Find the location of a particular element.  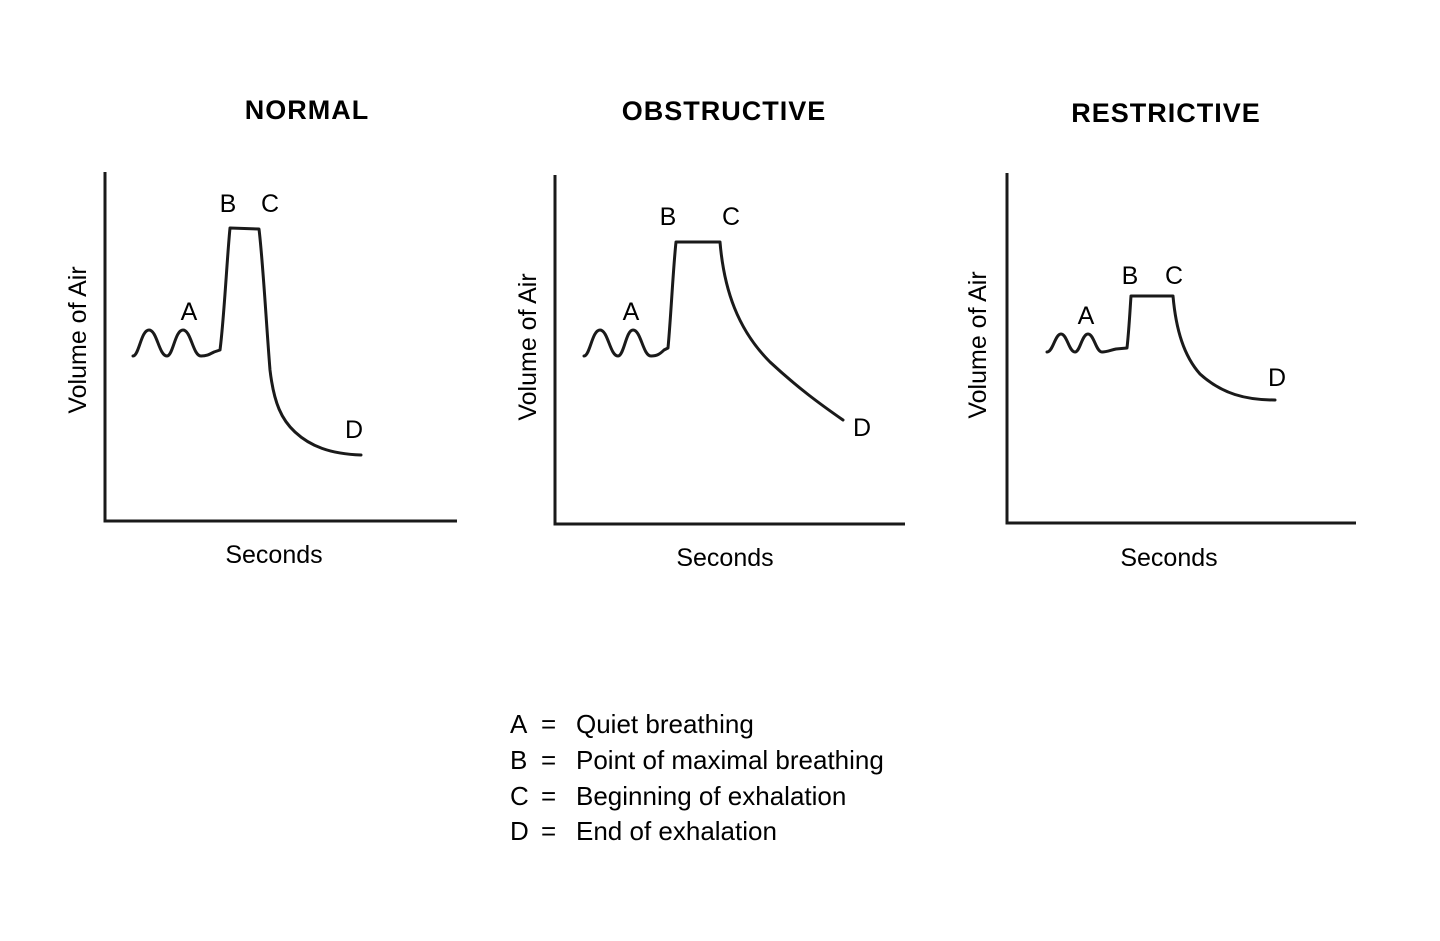

panel-title-obstructive: OBSTRUCTIVE is located at coordinates (724, 111).